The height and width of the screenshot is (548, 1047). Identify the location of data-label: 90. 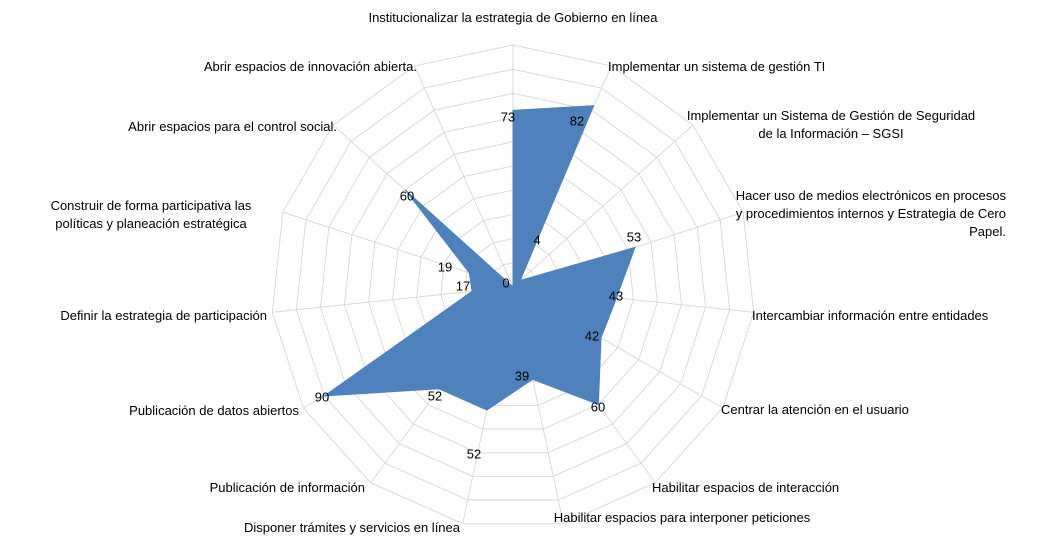
(322, 396).